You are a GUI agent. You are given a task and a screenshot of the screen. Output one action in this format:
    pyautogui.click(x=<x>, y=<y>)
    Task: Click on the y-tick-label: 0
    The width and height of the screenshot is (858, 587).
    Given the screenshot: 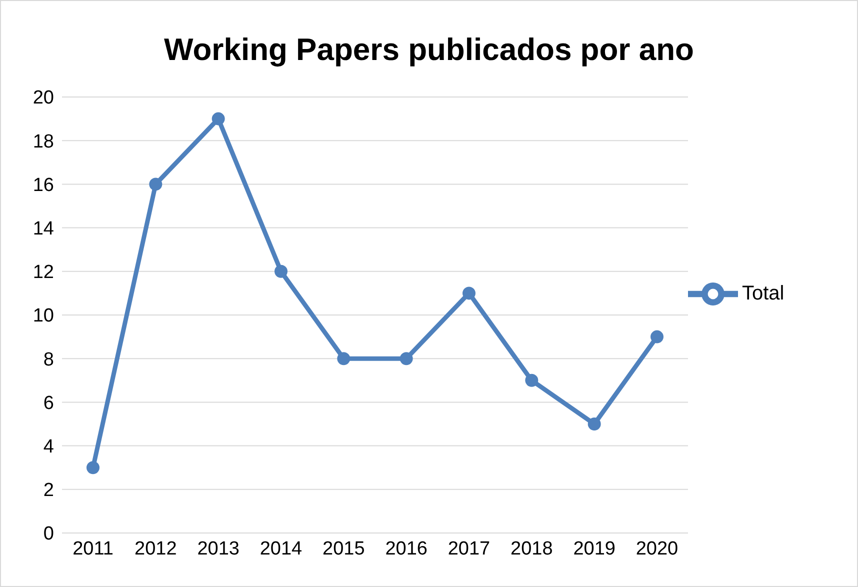 What is the action you would take?
    pyautogui.click(x=48, y=534)
    